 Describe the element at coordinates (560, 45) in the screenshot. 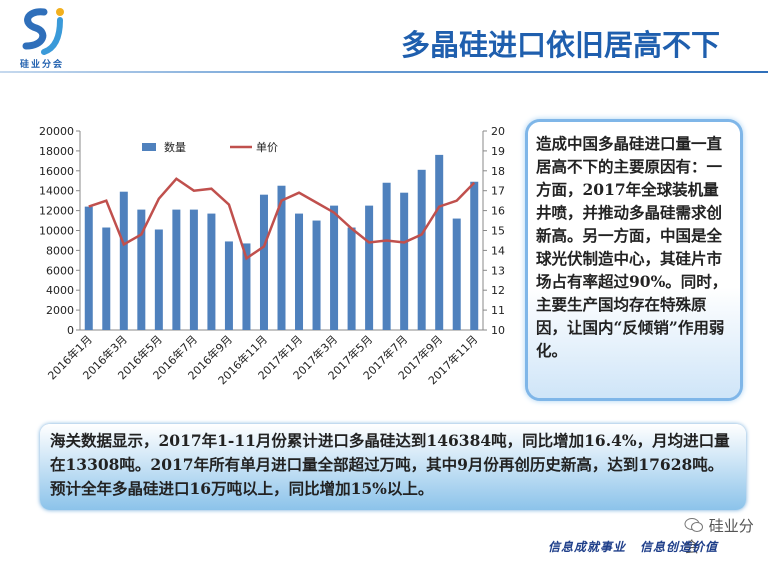

I see `slide-title: 多晶硅进口依旧居高不下` at that location.